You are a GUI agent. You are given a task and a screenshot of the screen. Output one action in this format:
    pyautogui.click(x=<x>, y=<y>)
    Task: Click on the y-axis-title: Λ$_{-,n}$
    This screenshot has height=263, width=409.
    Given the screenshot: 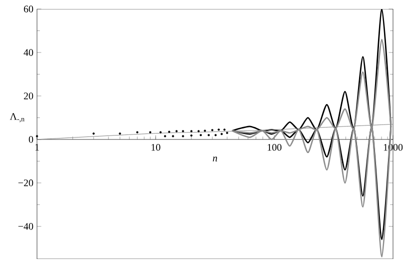 What is the action you would take?
    pyautogui.click(x=17, y=117)
    